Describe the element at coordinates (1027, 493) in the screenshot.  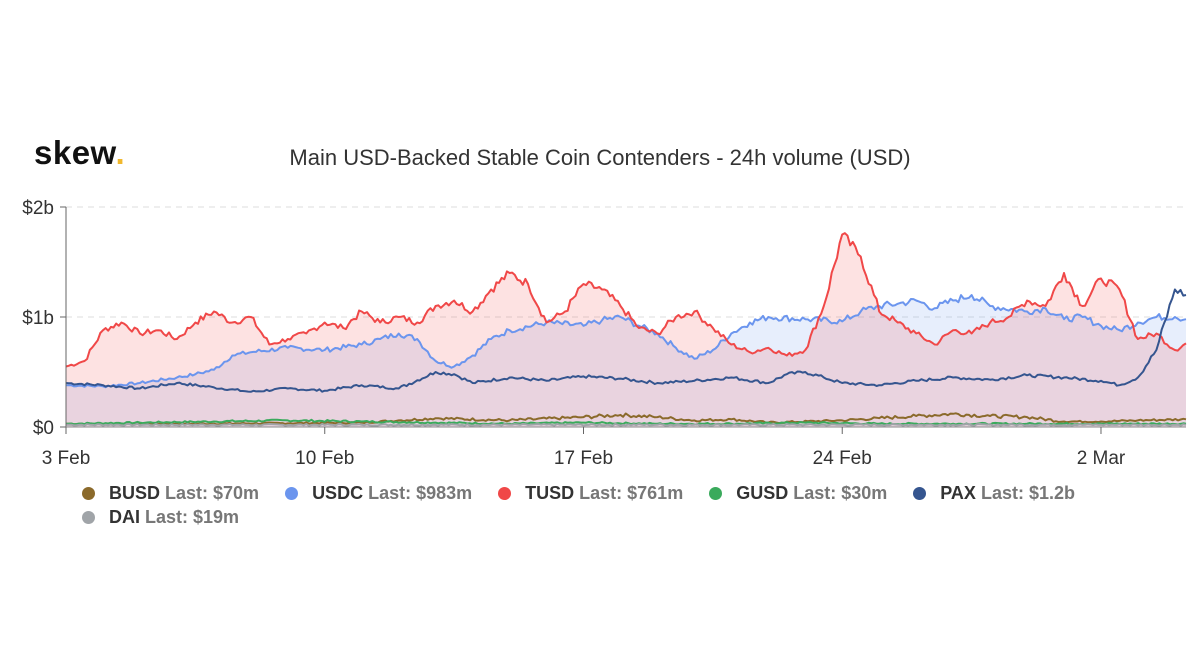
I see `legend-last-pax: Last: $1.2b` at that location.